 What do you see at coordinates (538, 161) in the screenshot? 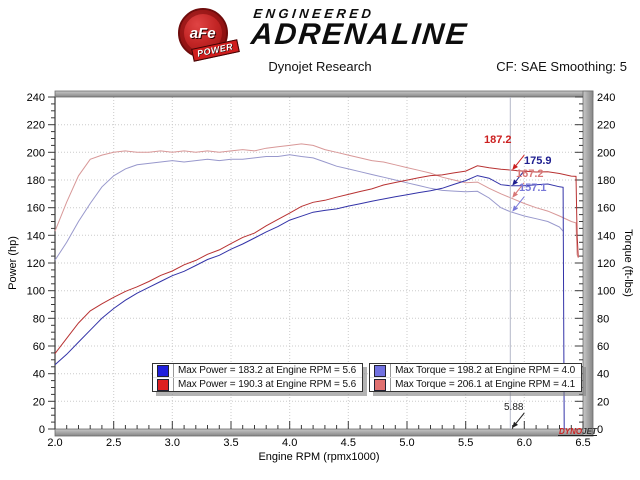
I see `svg-text: 175.9` at bounding box center [538, 161].